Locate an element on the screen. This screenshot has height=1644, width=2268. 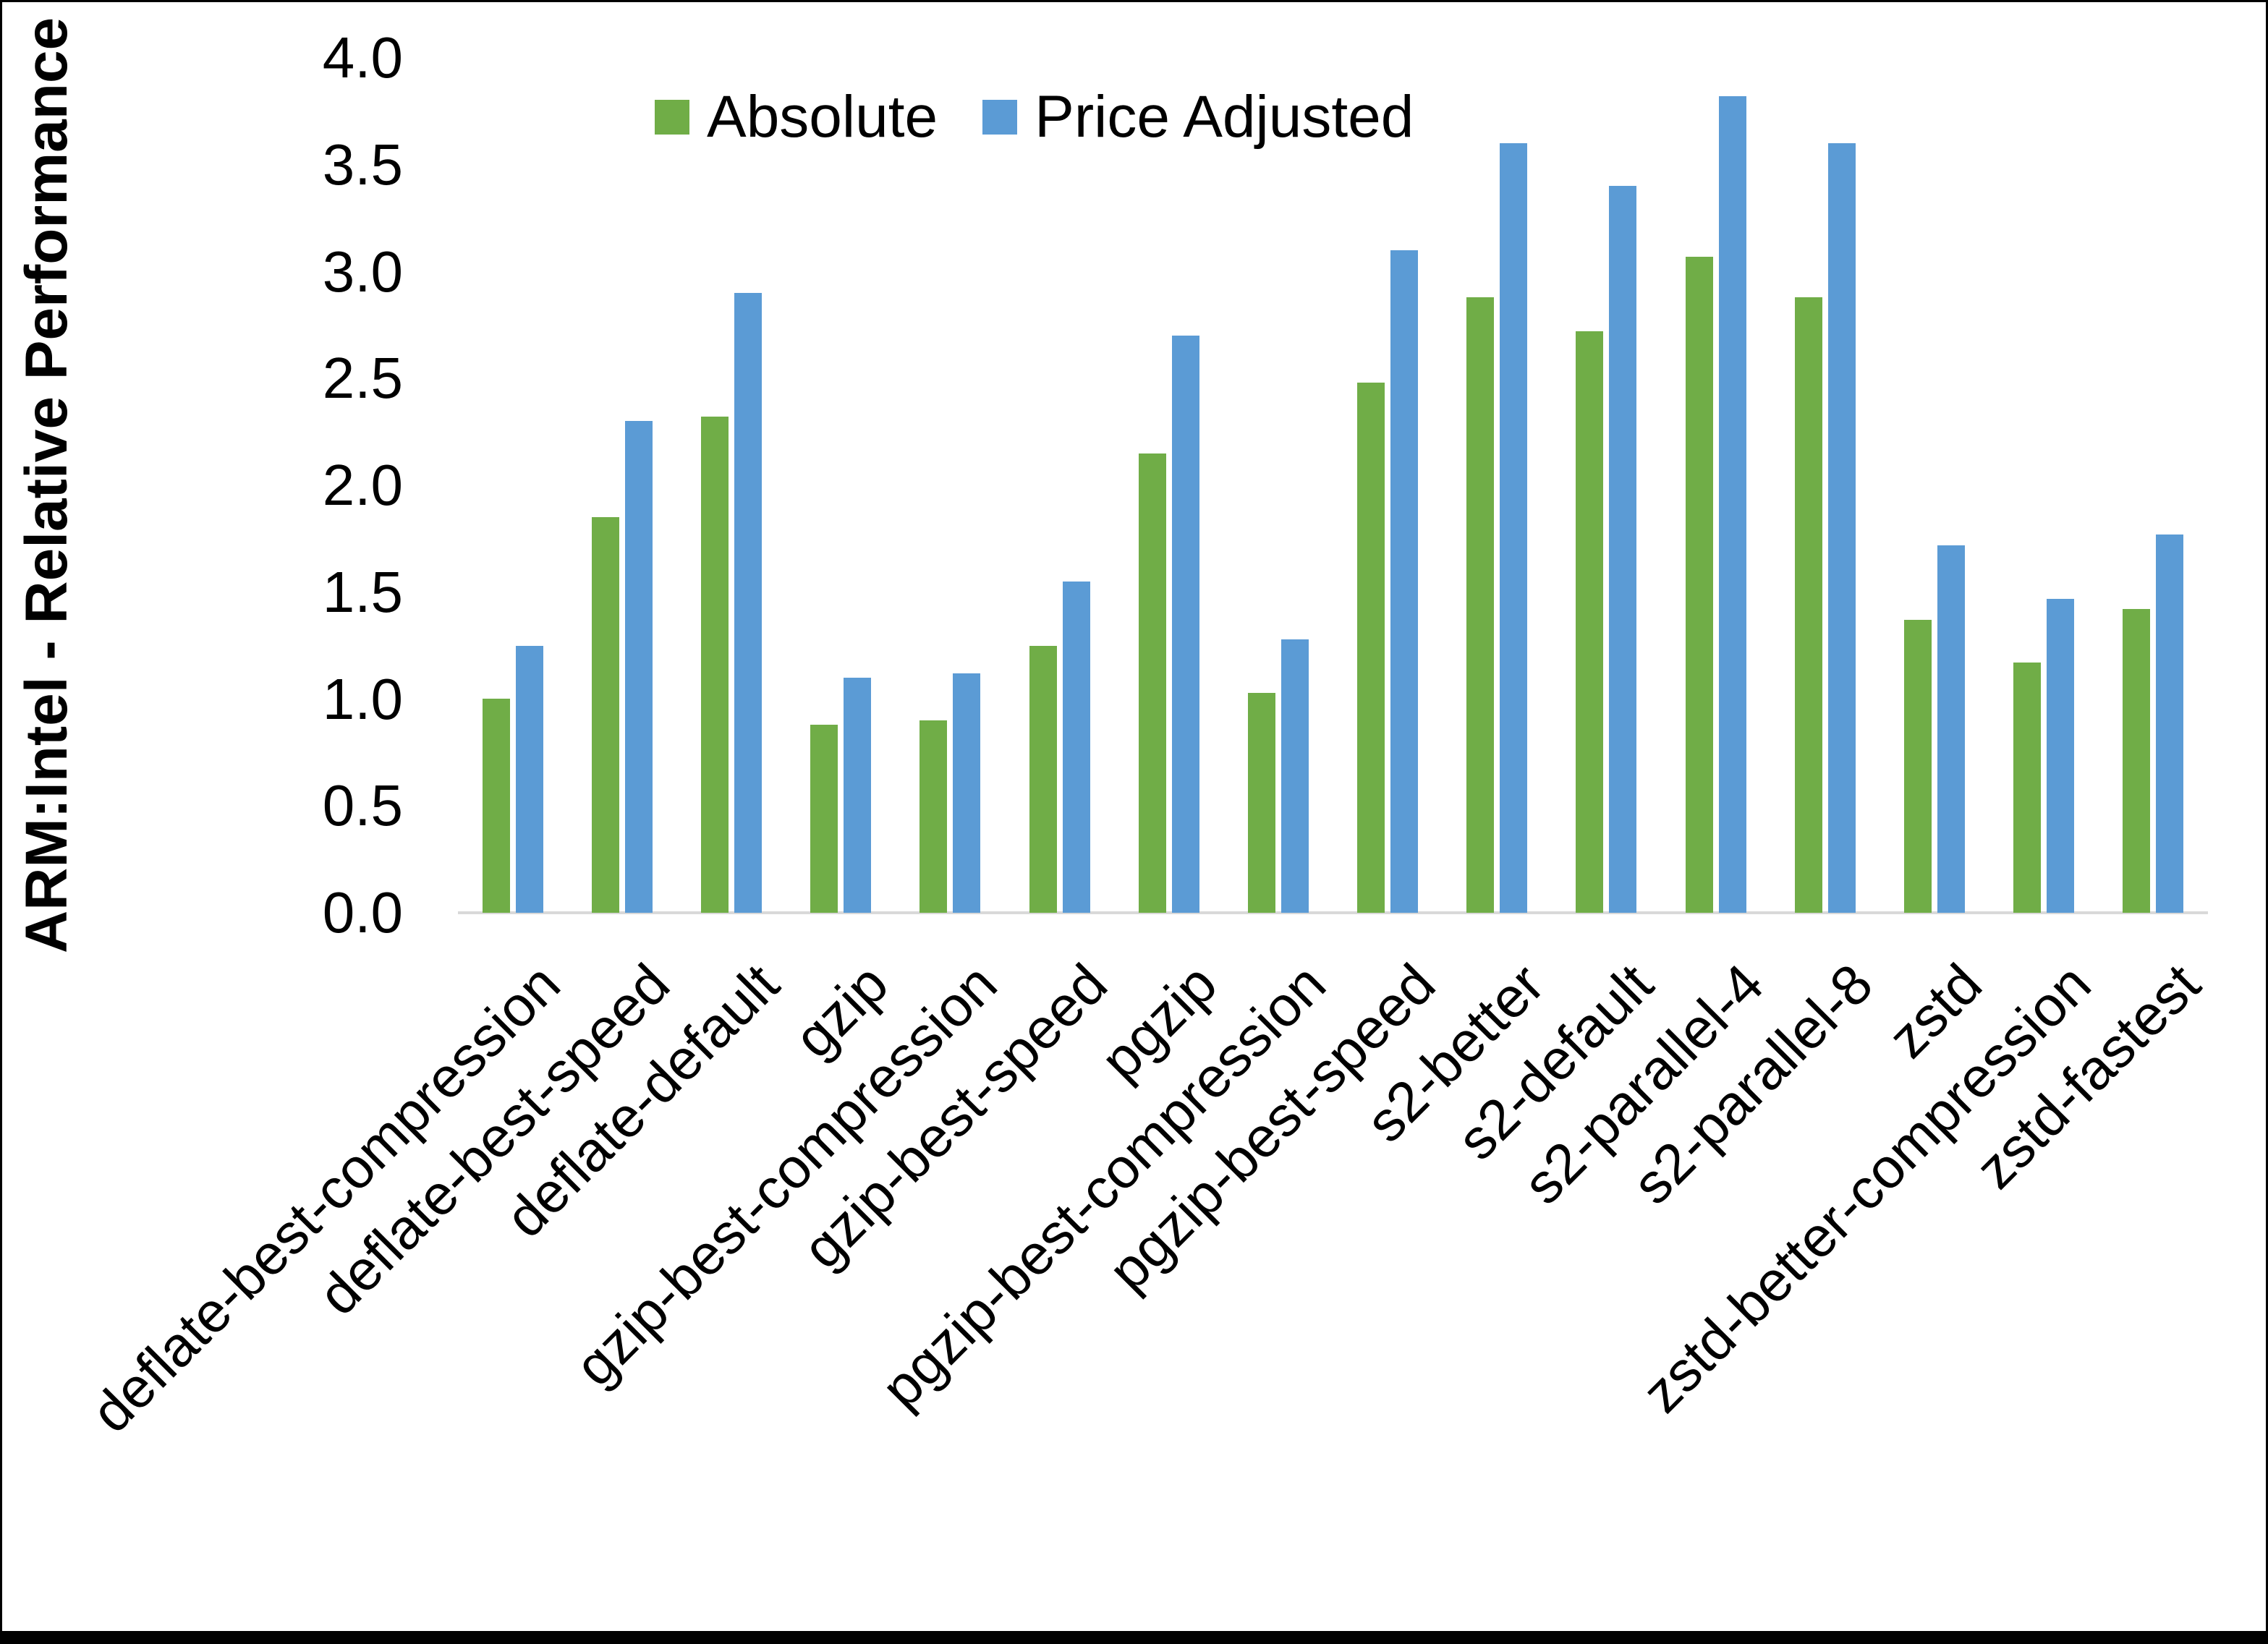
legend-item-absolute: Absolute is located at coordinates (796, 117).